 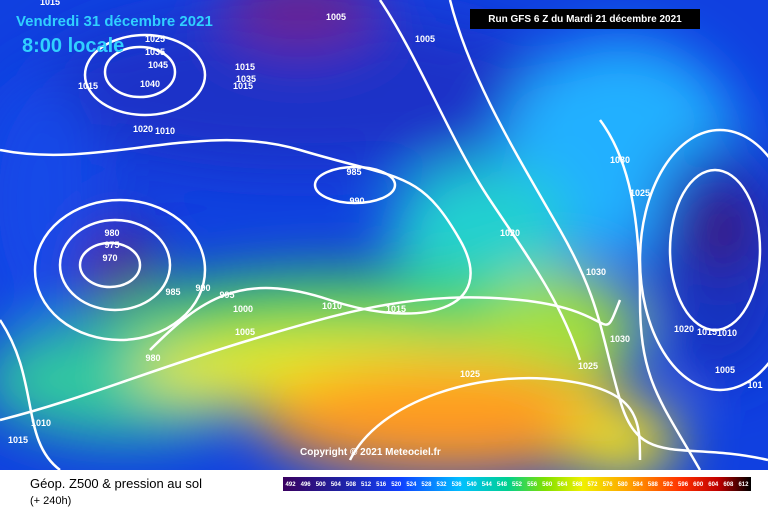 I want to click on run-box, so click(x=585, y=19).